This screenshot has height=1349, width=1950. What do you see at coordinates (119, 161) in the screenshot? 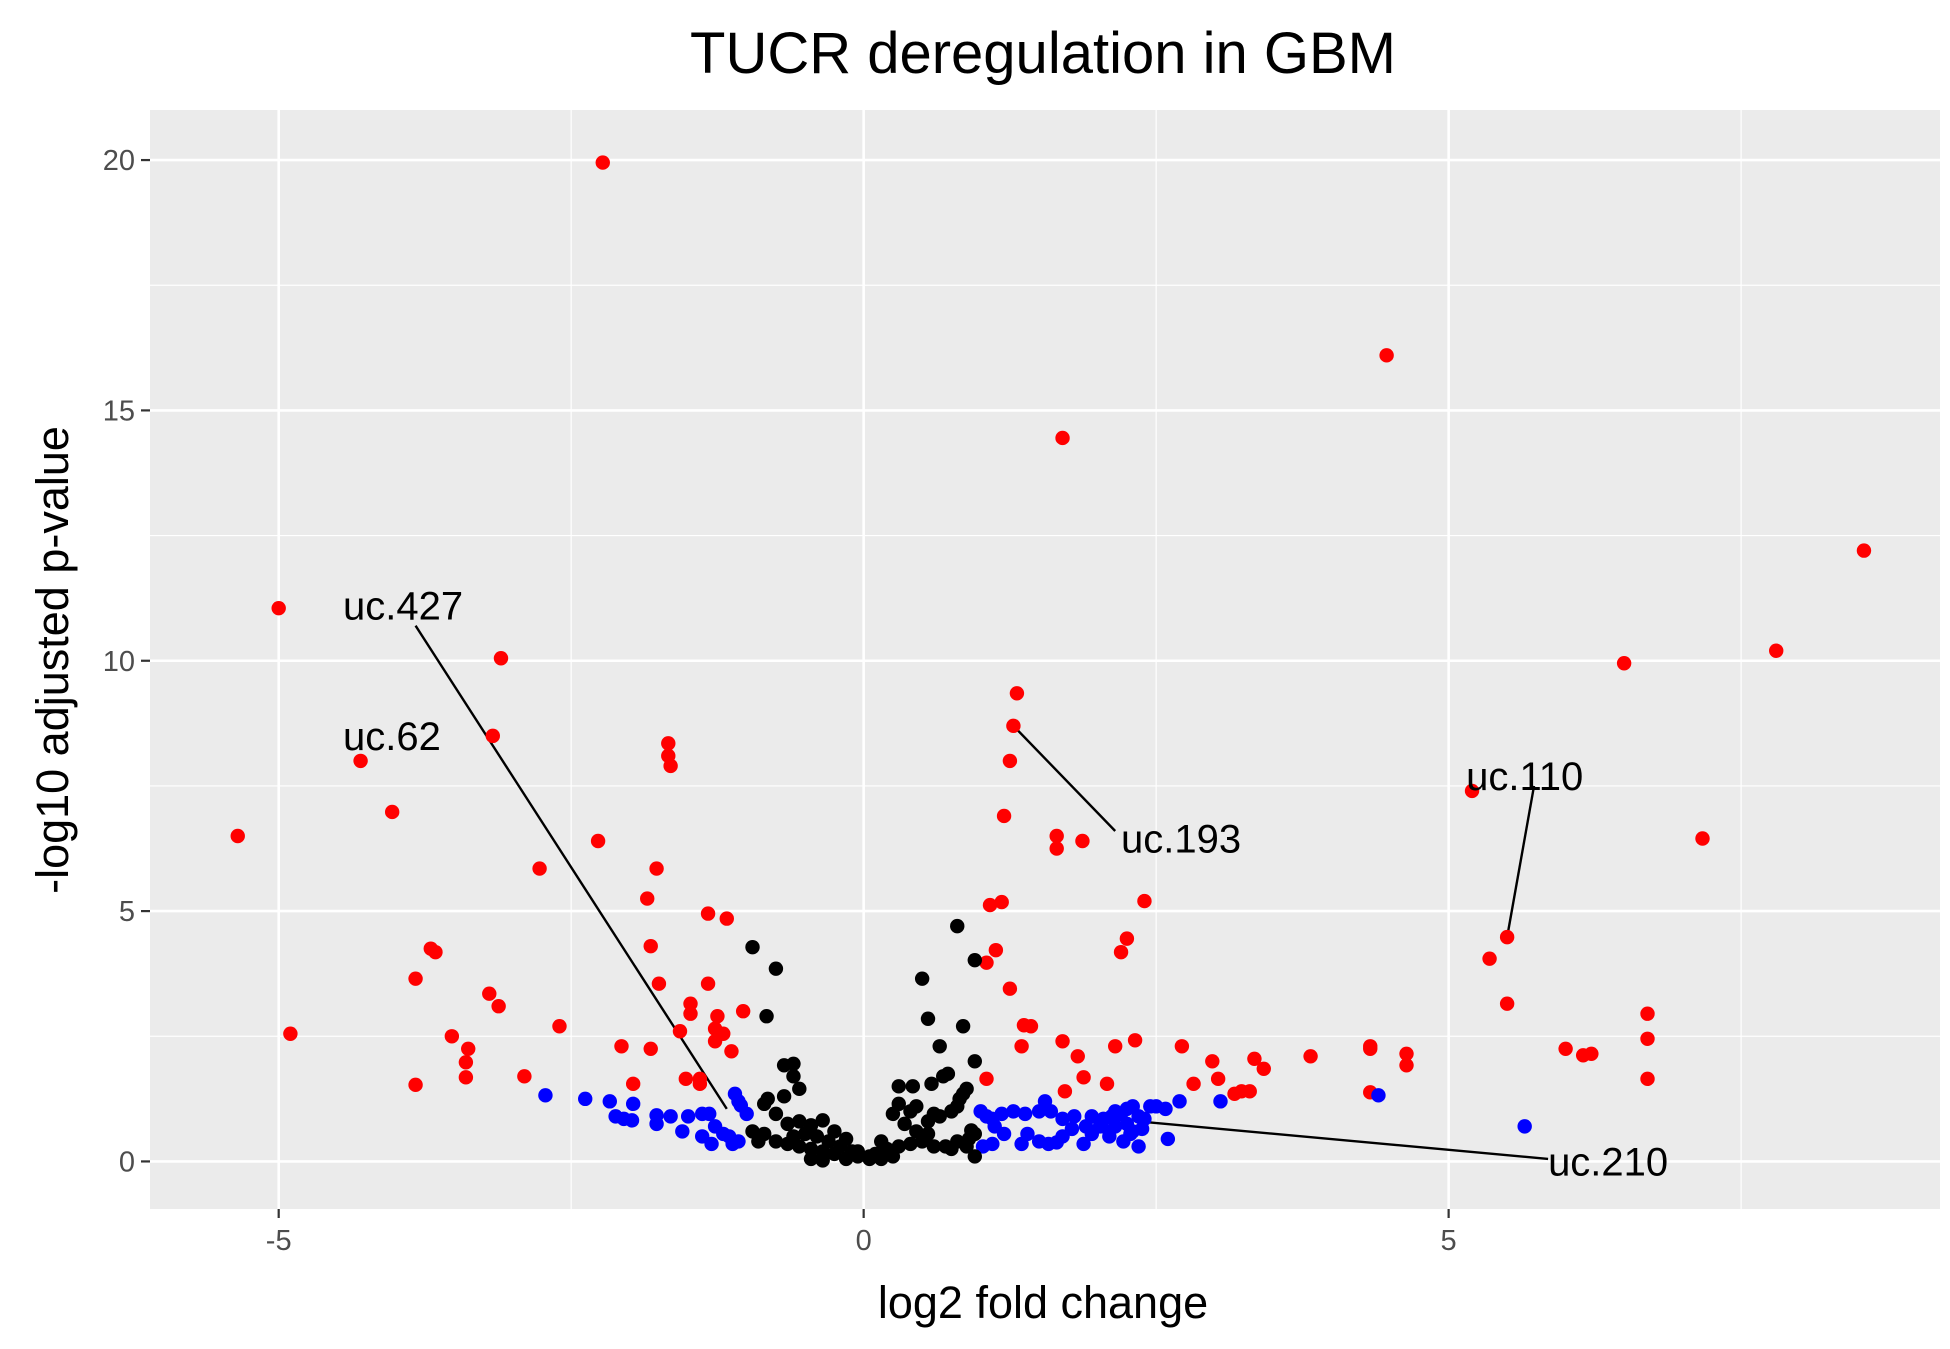
I see `y-tick-label: 20` at bounding box center [119, 161].